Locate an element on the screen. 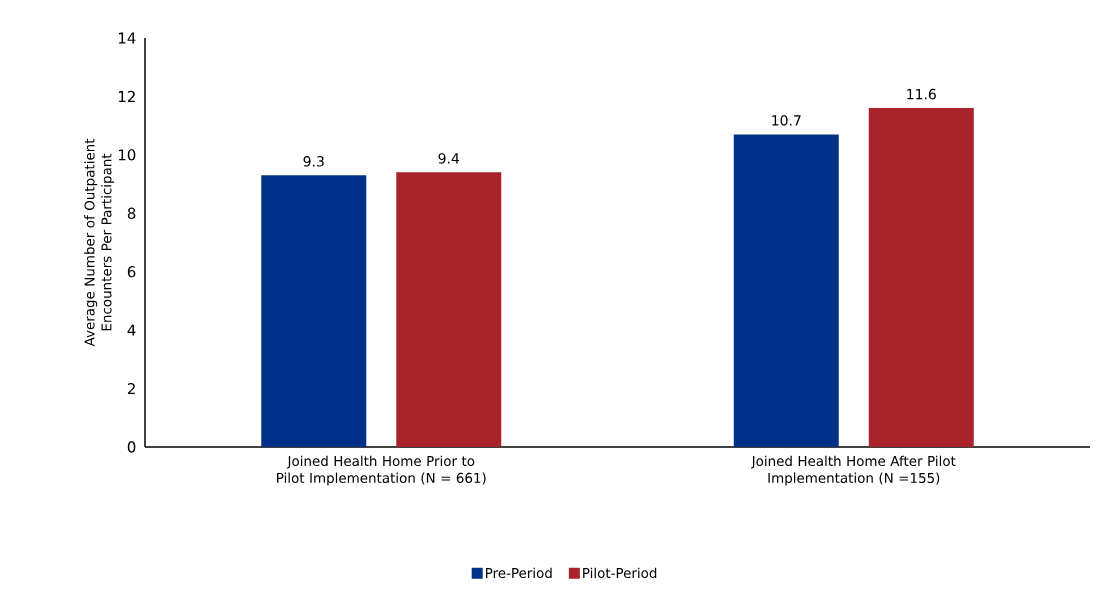 This screenshot has width=1106, height=602. data-label: 9.3 is located at coordinates (313, 161).